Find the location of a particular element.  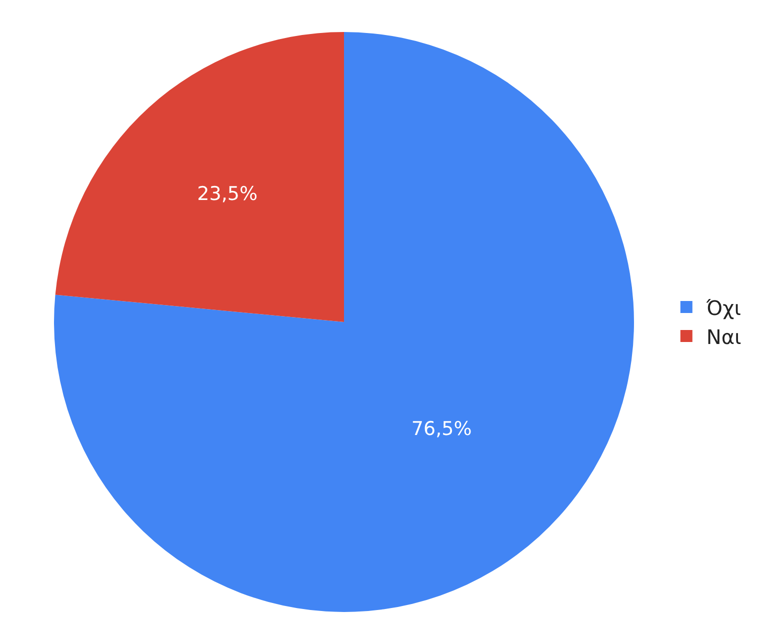

legend-label: Όχι is located at coordinates (723, 308).